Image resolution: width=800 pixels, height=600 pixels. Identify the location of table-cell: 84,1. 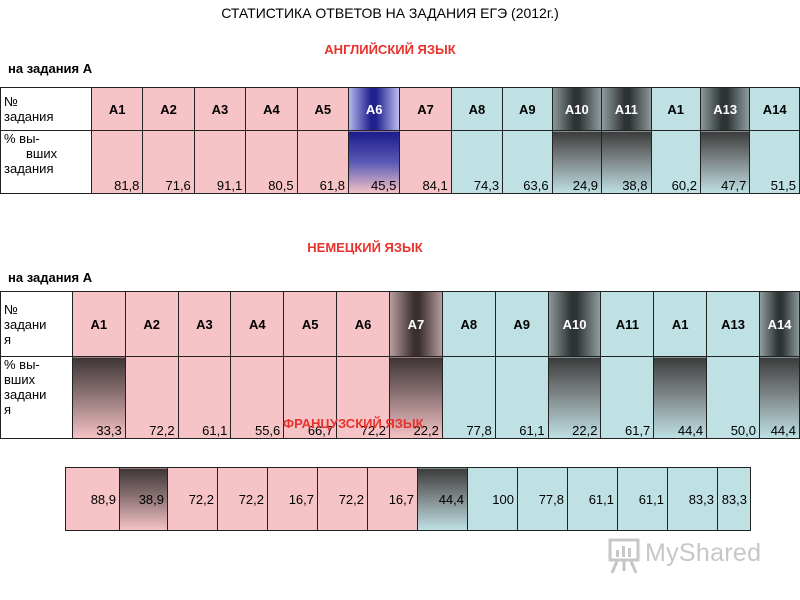
(425, 162).